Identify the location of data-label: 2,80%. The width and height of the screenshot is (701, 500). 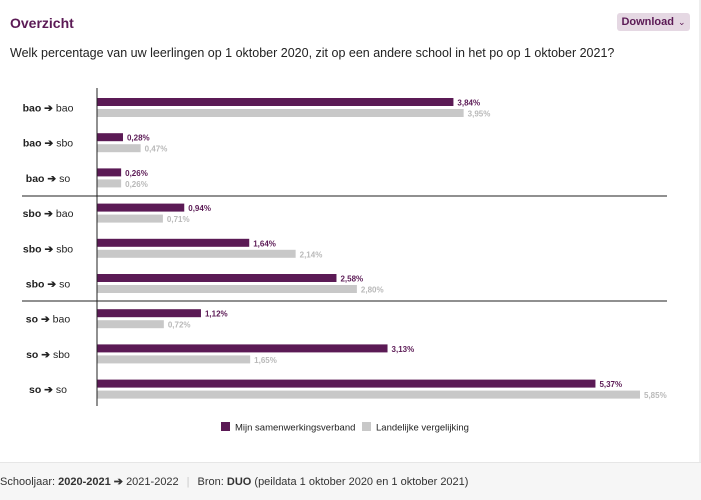
(372, 290).